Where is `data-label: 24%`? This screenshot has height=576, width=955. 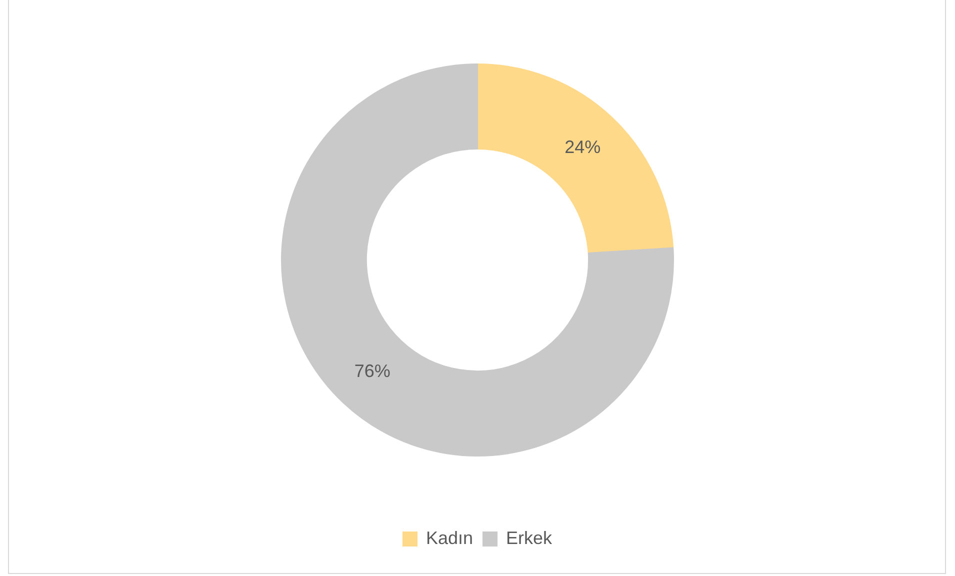 data-label: 24% is located at coordinates (582, 147).